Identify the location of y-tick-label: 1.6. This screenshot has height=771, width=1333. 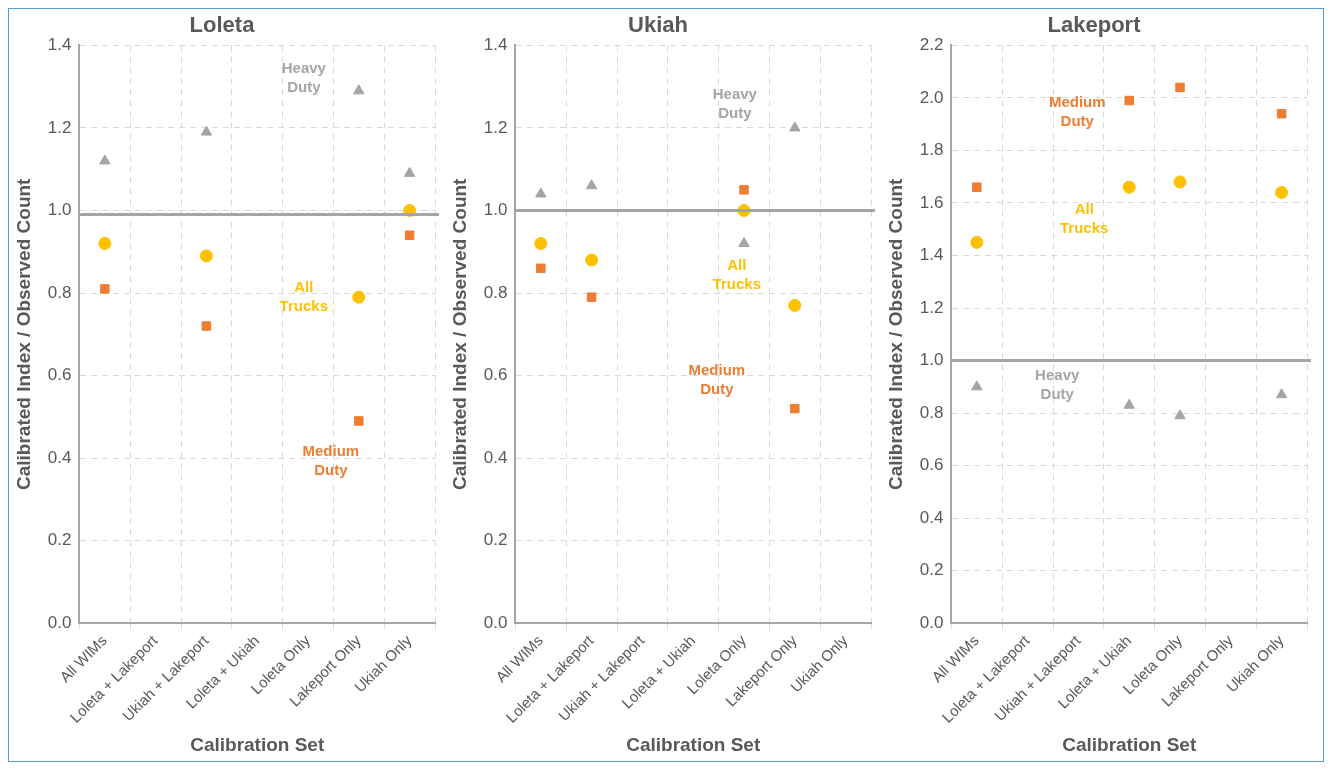
(931, 202).